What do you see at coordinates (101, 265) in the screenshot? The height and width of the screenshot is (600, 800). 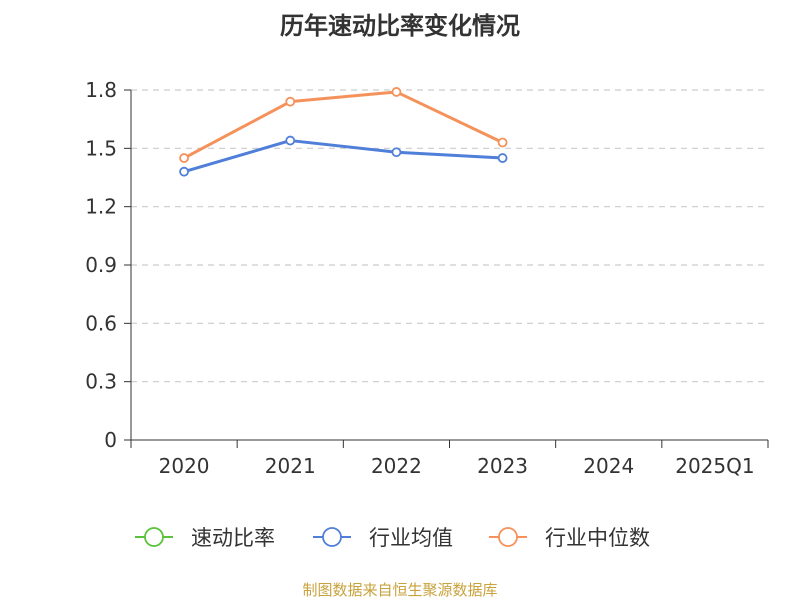 I see `y-tick-label: 0.9` at bounding box center [101, 265].